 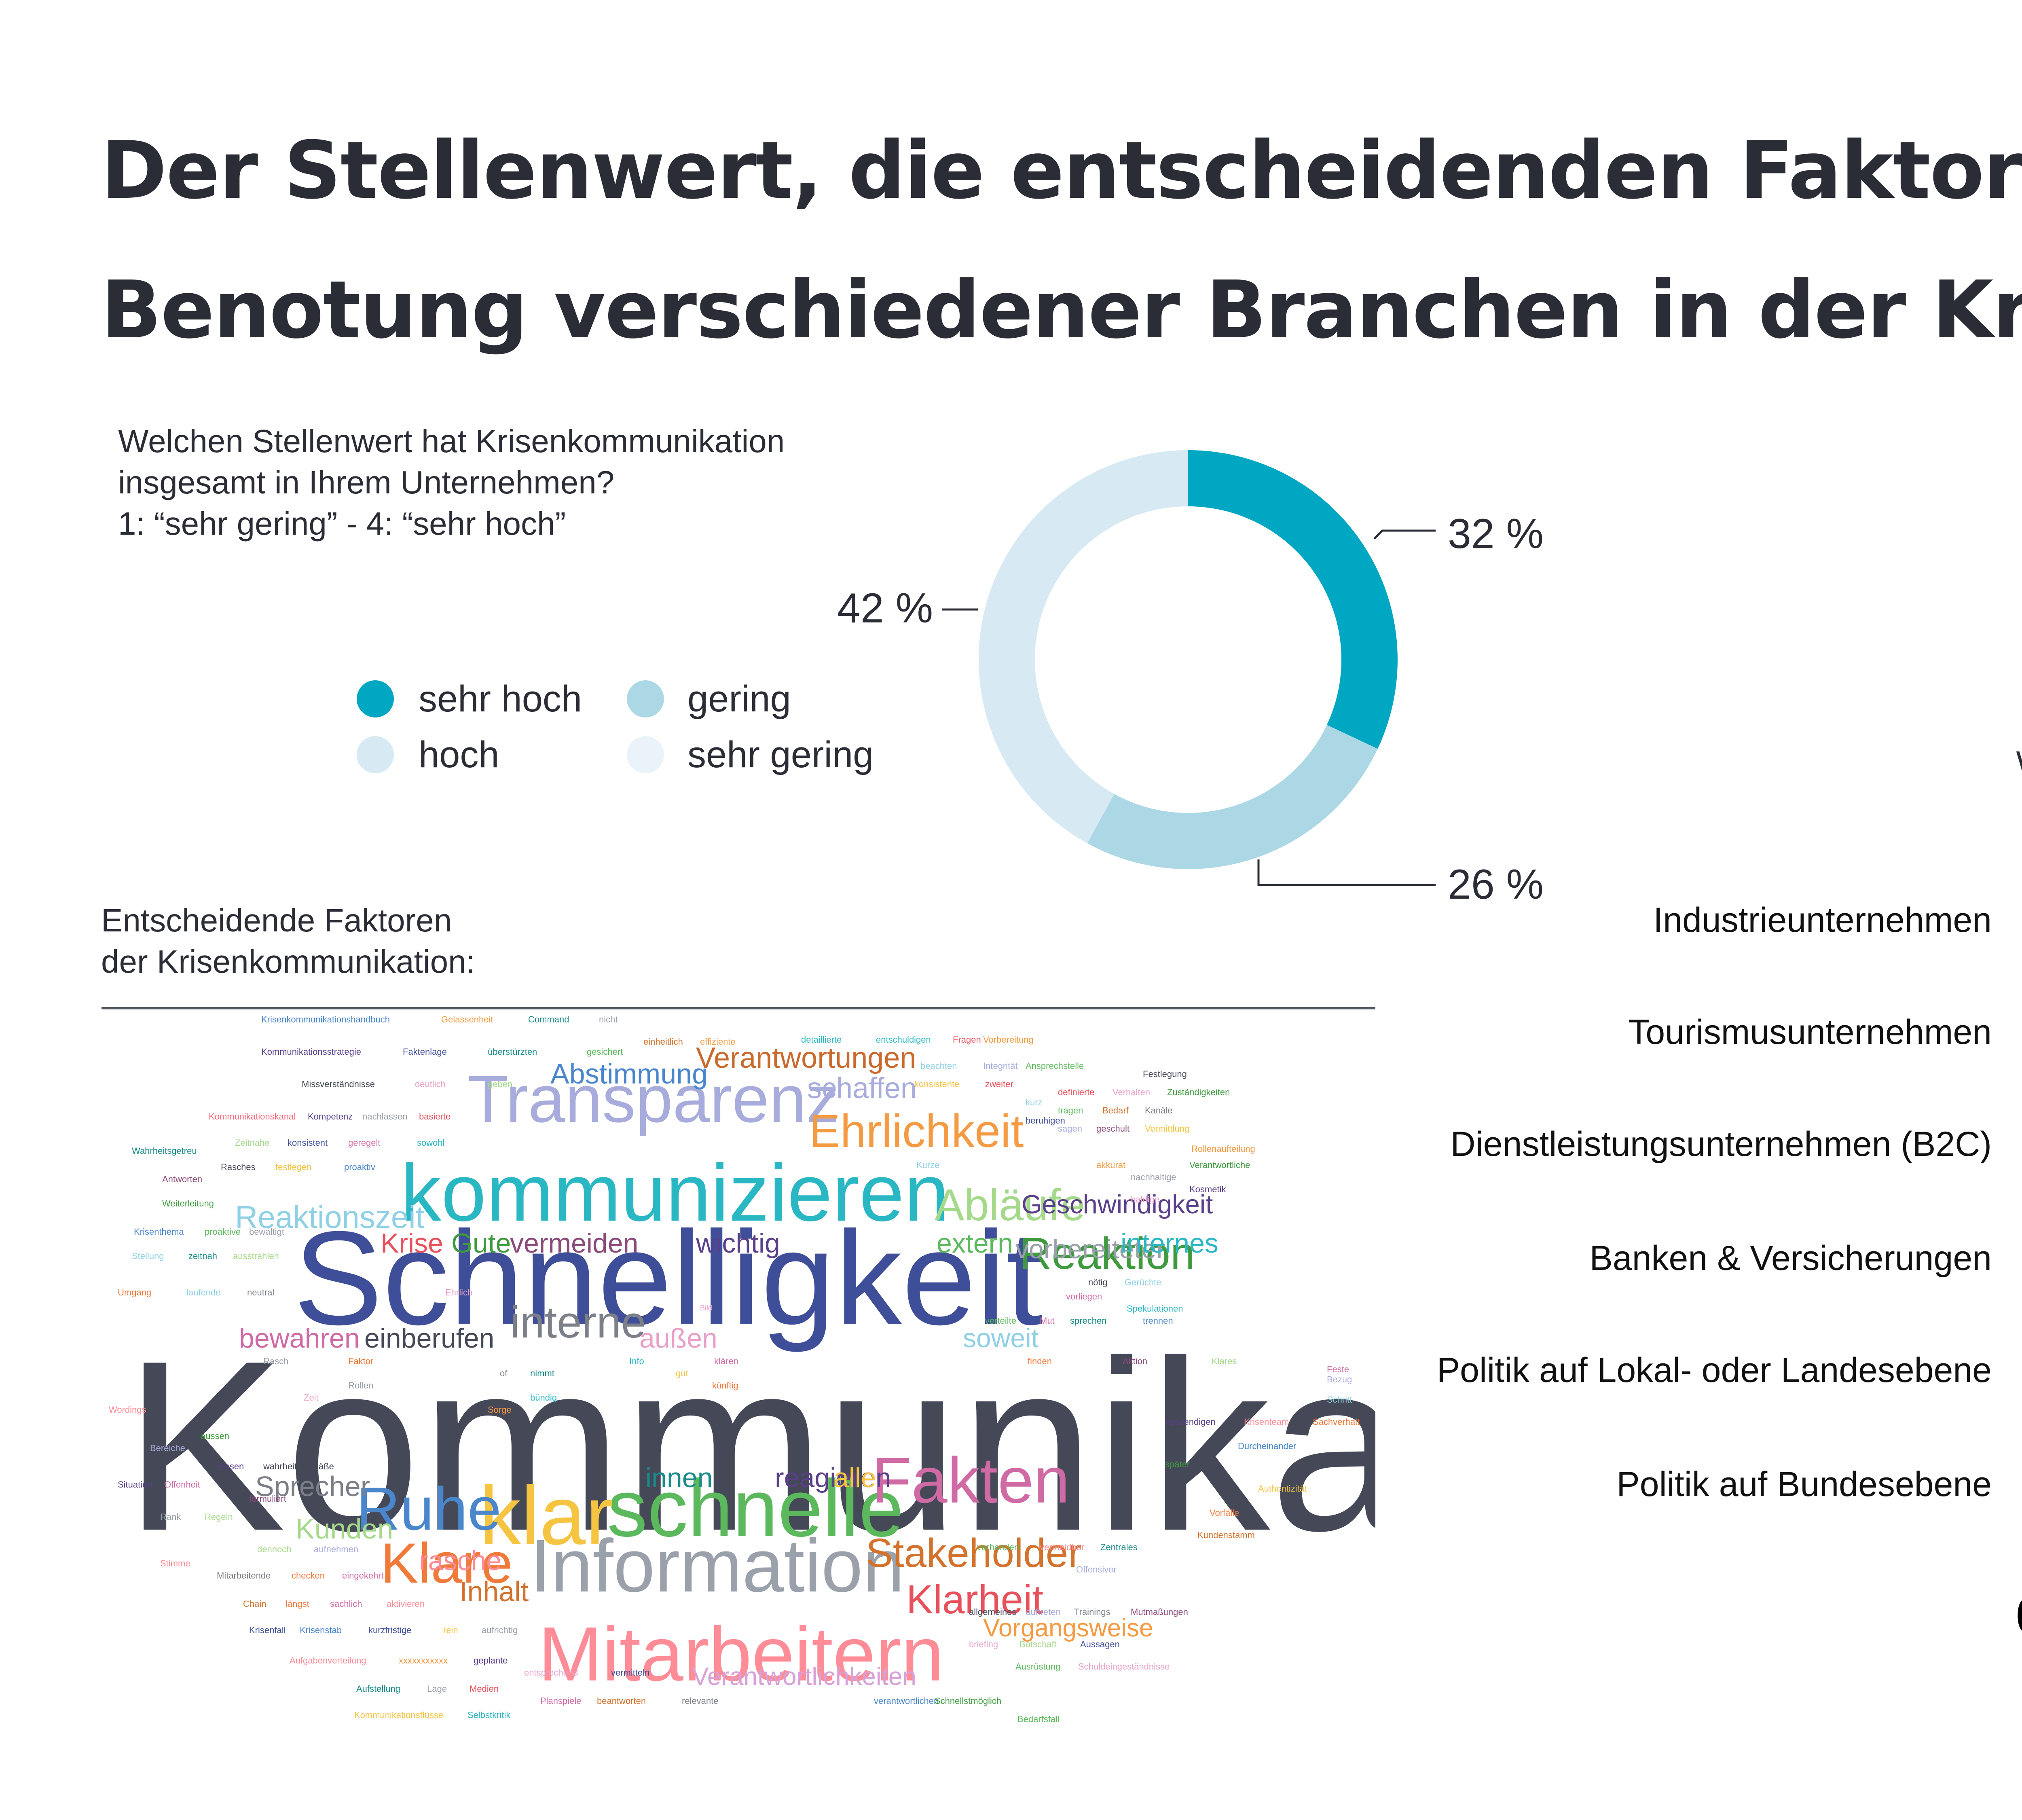 I want to click on wordcloud-word-trainings: Trainings, so click(x=1092, y=1612).